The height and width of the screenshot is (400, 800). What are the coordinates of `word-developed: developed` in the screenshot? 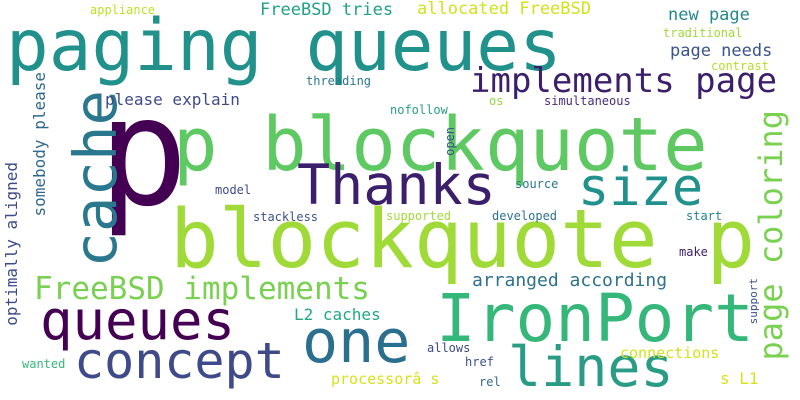 It's located at (525, 216).